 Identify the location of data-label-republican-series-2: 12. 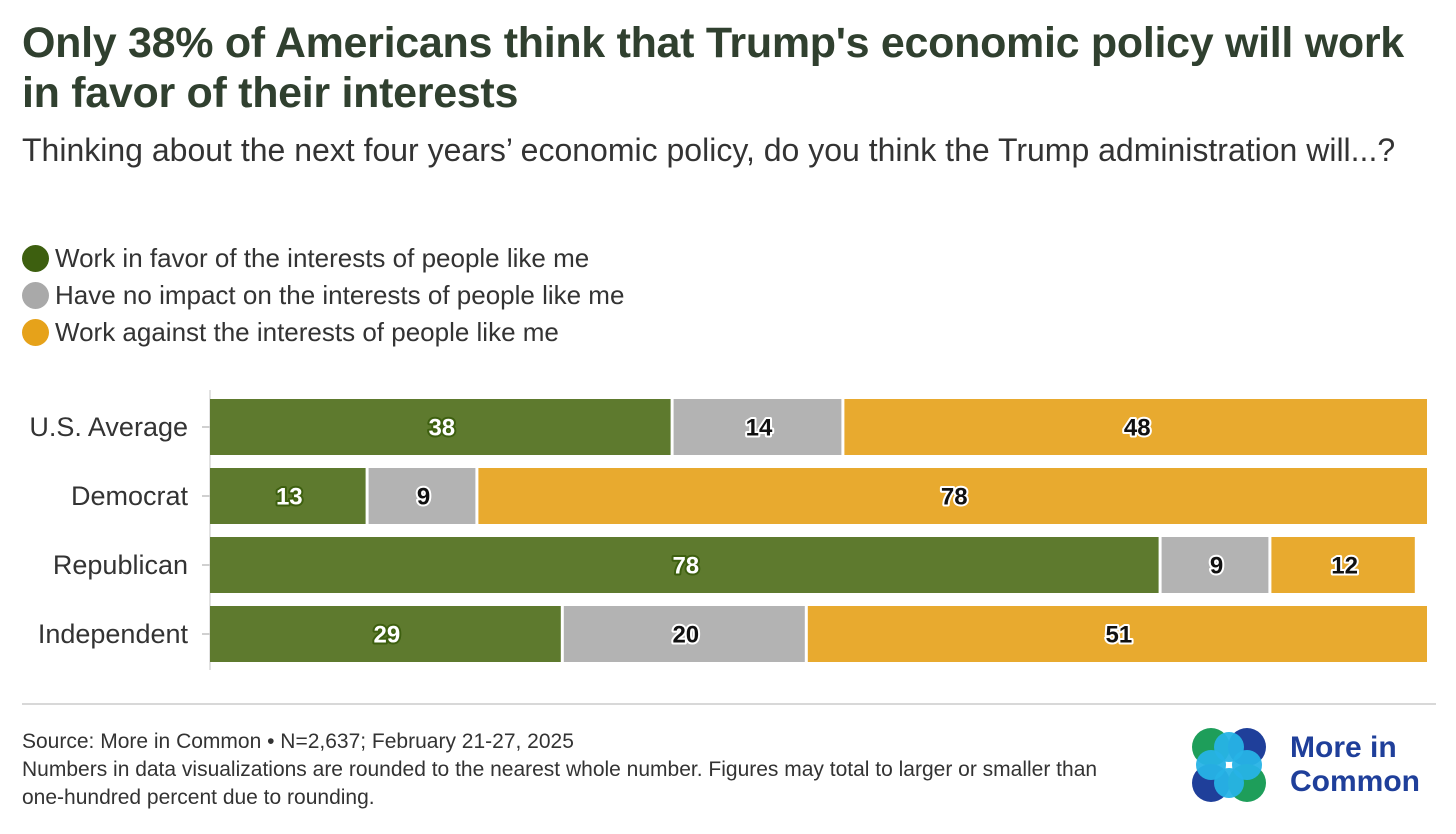
(1344, 566).